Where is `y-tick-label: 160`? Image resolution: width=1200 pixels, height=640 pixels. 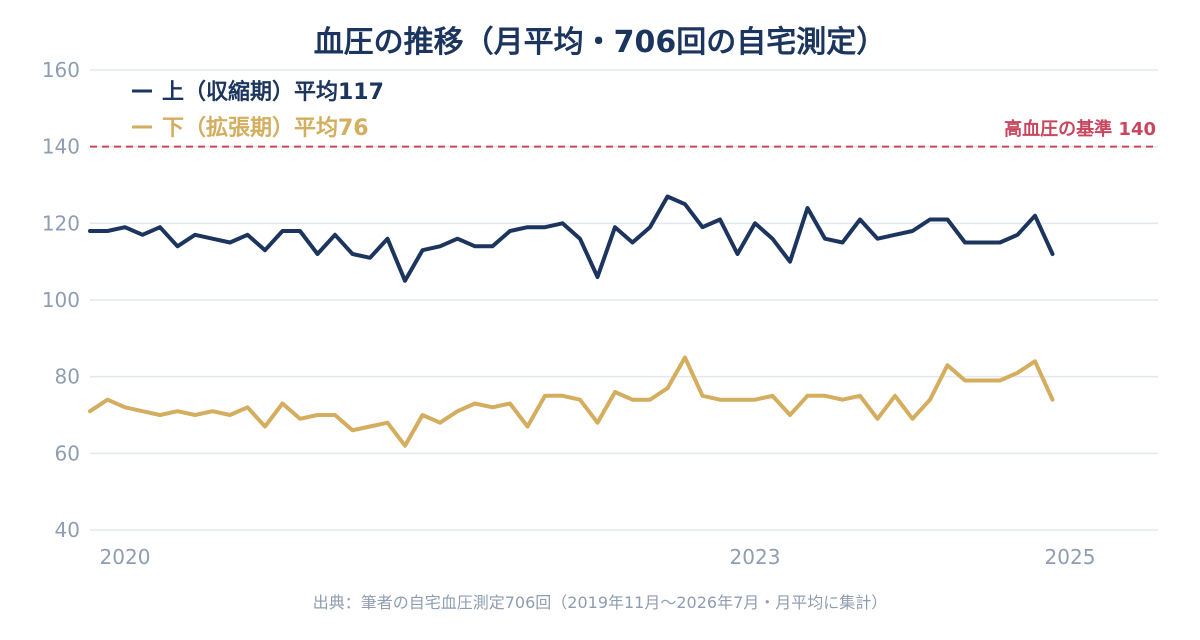 y-tick-label: 160 is located at coordinates (61, 70).